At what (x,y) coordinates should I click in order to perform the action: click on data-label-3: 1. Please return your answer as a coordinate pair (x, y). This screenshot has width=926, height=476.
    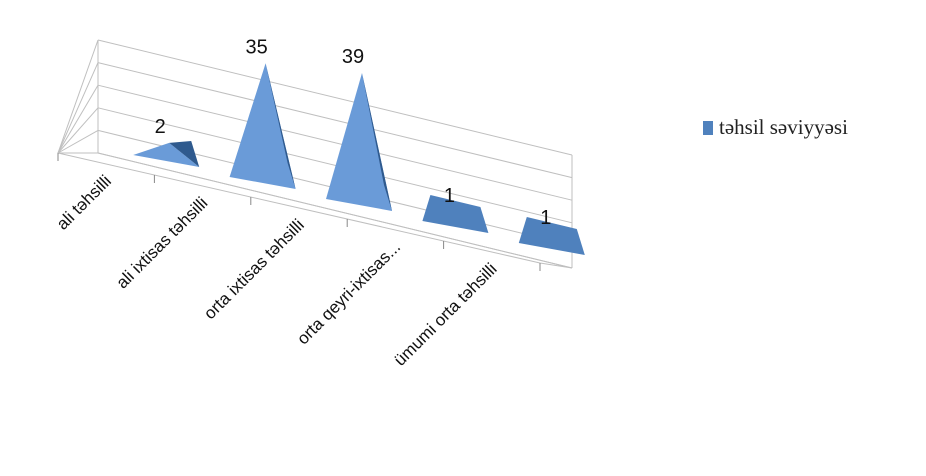
    Looking at the image, I should click on (449, 196).